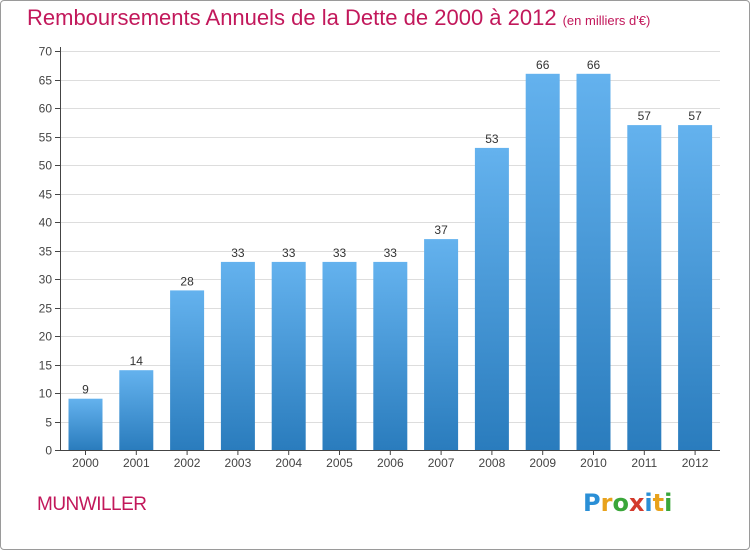  What do you see at coordinates (46, 195) in the screenshot?
I see `y-tick-label: 45` at bounding box center [46, 195].